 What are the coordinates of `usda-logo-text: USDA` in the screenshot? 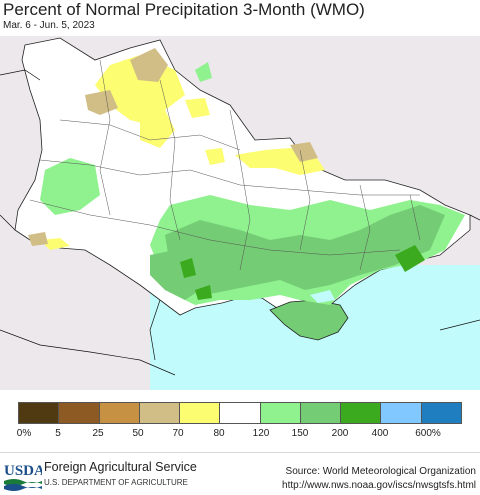 It's located at (23, 471).